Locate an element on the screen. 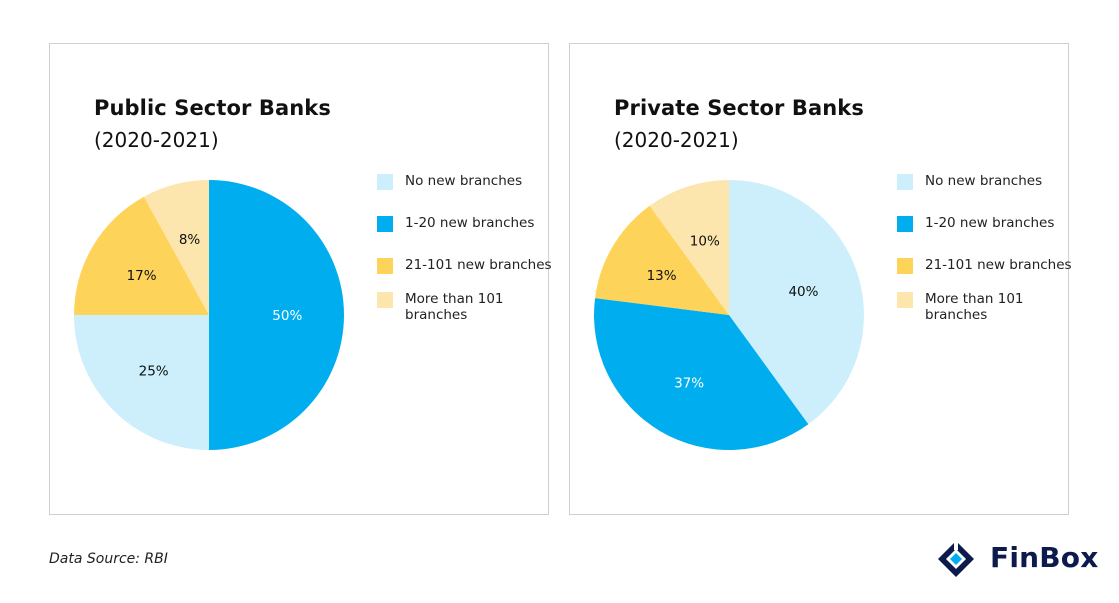 Image resolution: width=1119 pixels, height=603 pixels. private-sector-pie: 40% 37% 13% 10% is located at coordinates (729, 315).